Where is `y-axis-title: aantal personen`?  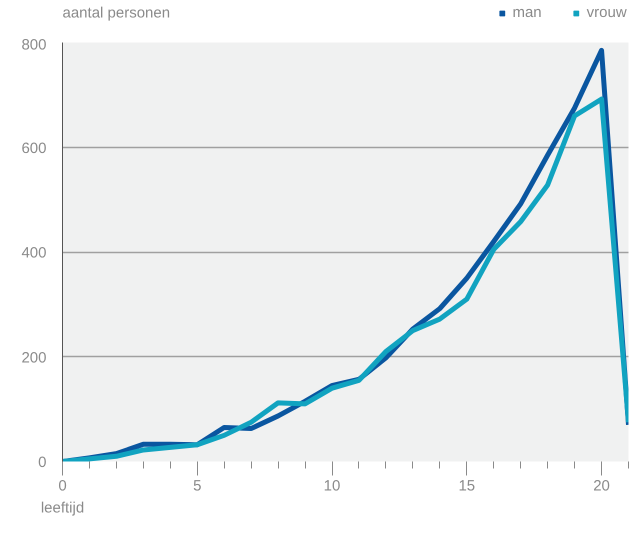 y-axis-title: aantal personen is located at coordinates (116, 13).